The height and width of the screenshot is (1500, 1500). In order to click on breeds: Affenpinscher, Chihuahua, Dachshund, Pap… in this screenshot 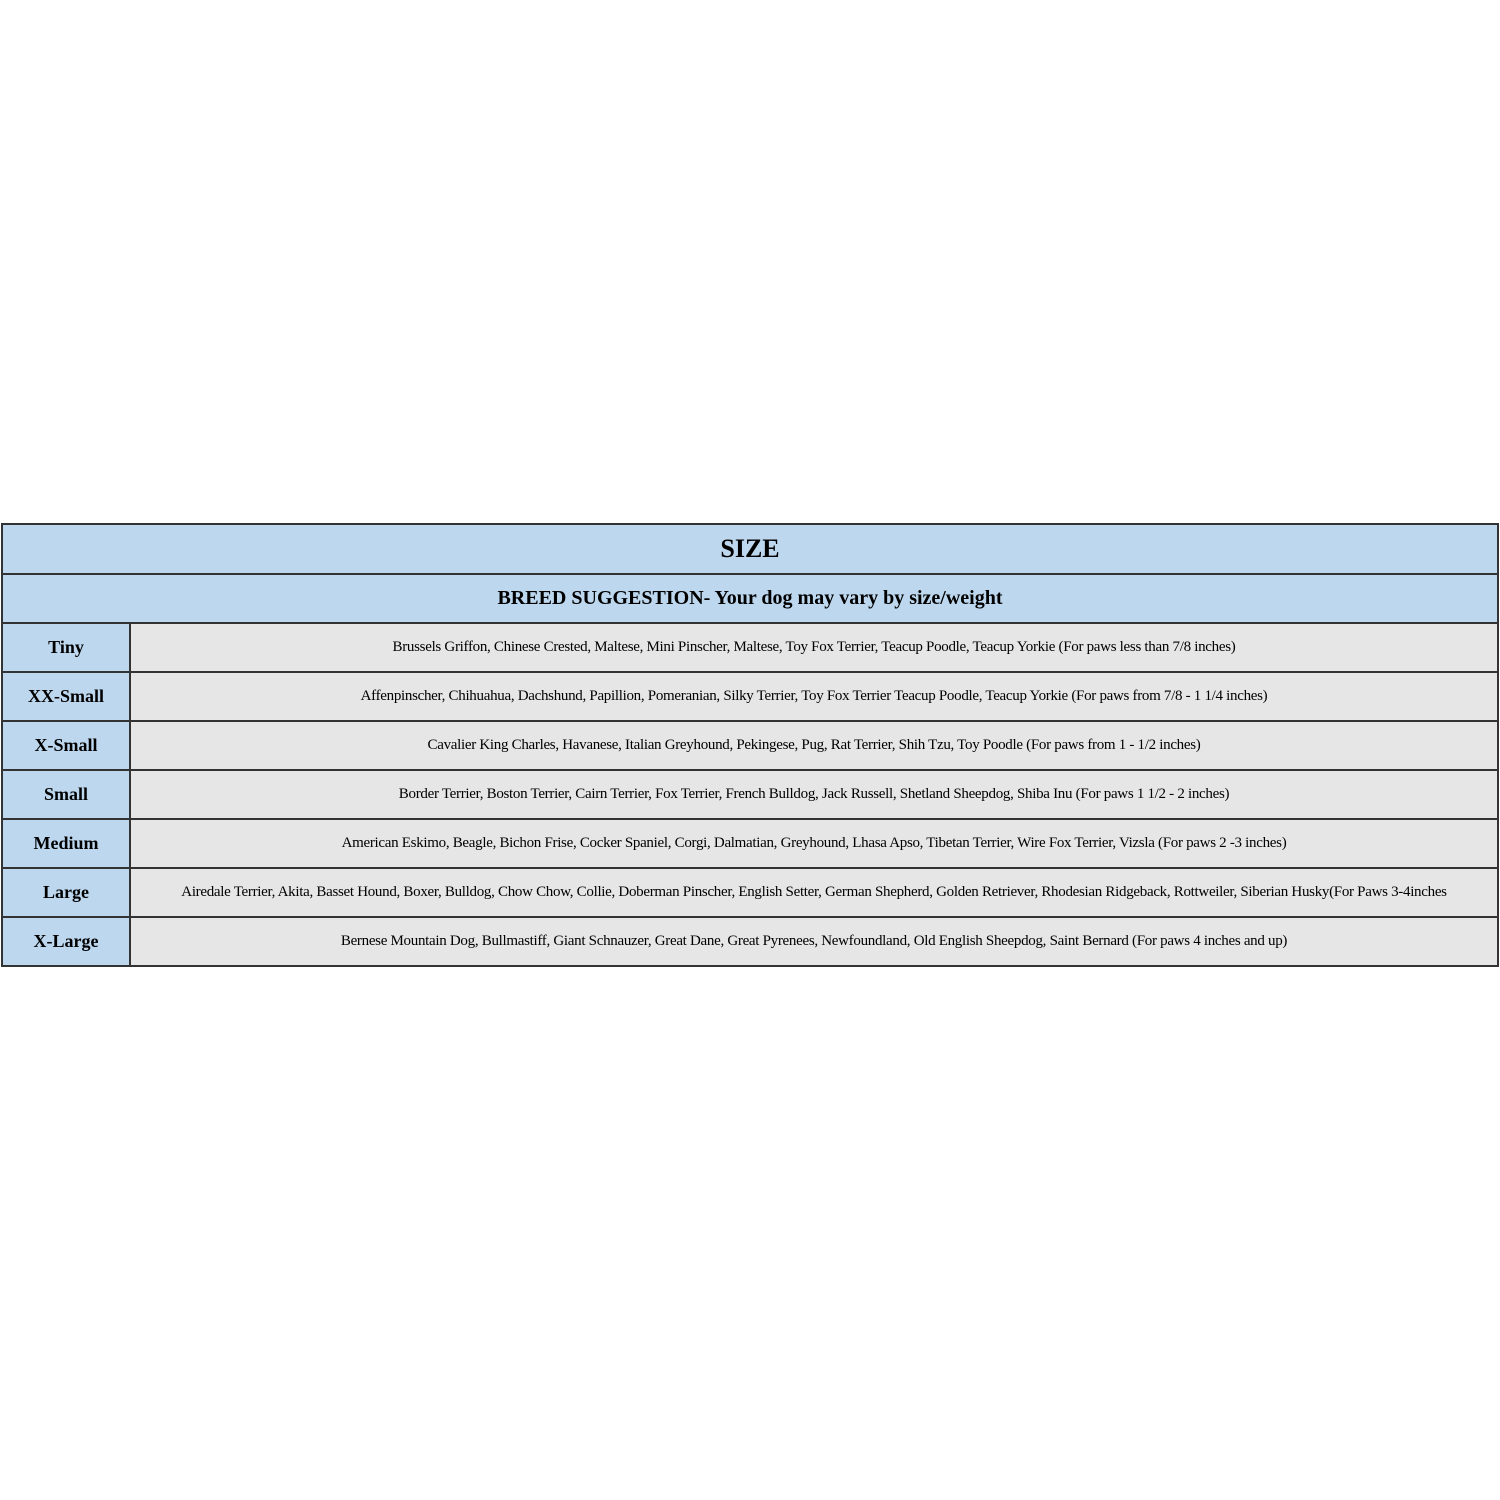, I will do `click(814, 696)`.